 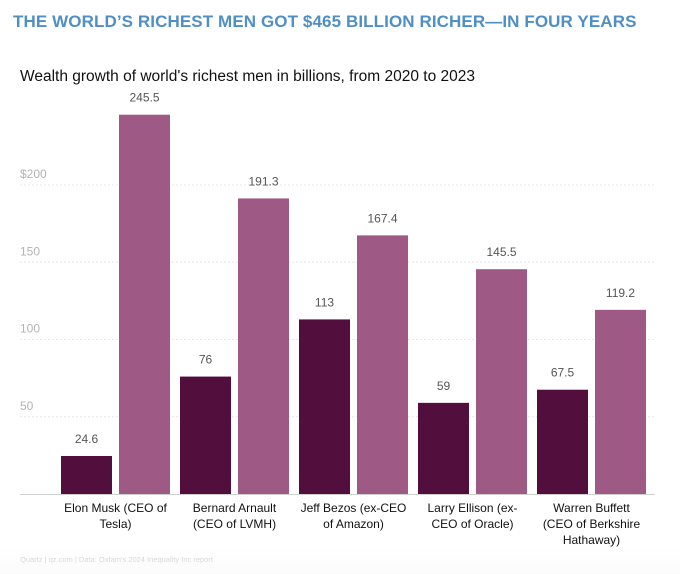 I want to click on y-tick-label-50: 50, so click(x=27, y=406).